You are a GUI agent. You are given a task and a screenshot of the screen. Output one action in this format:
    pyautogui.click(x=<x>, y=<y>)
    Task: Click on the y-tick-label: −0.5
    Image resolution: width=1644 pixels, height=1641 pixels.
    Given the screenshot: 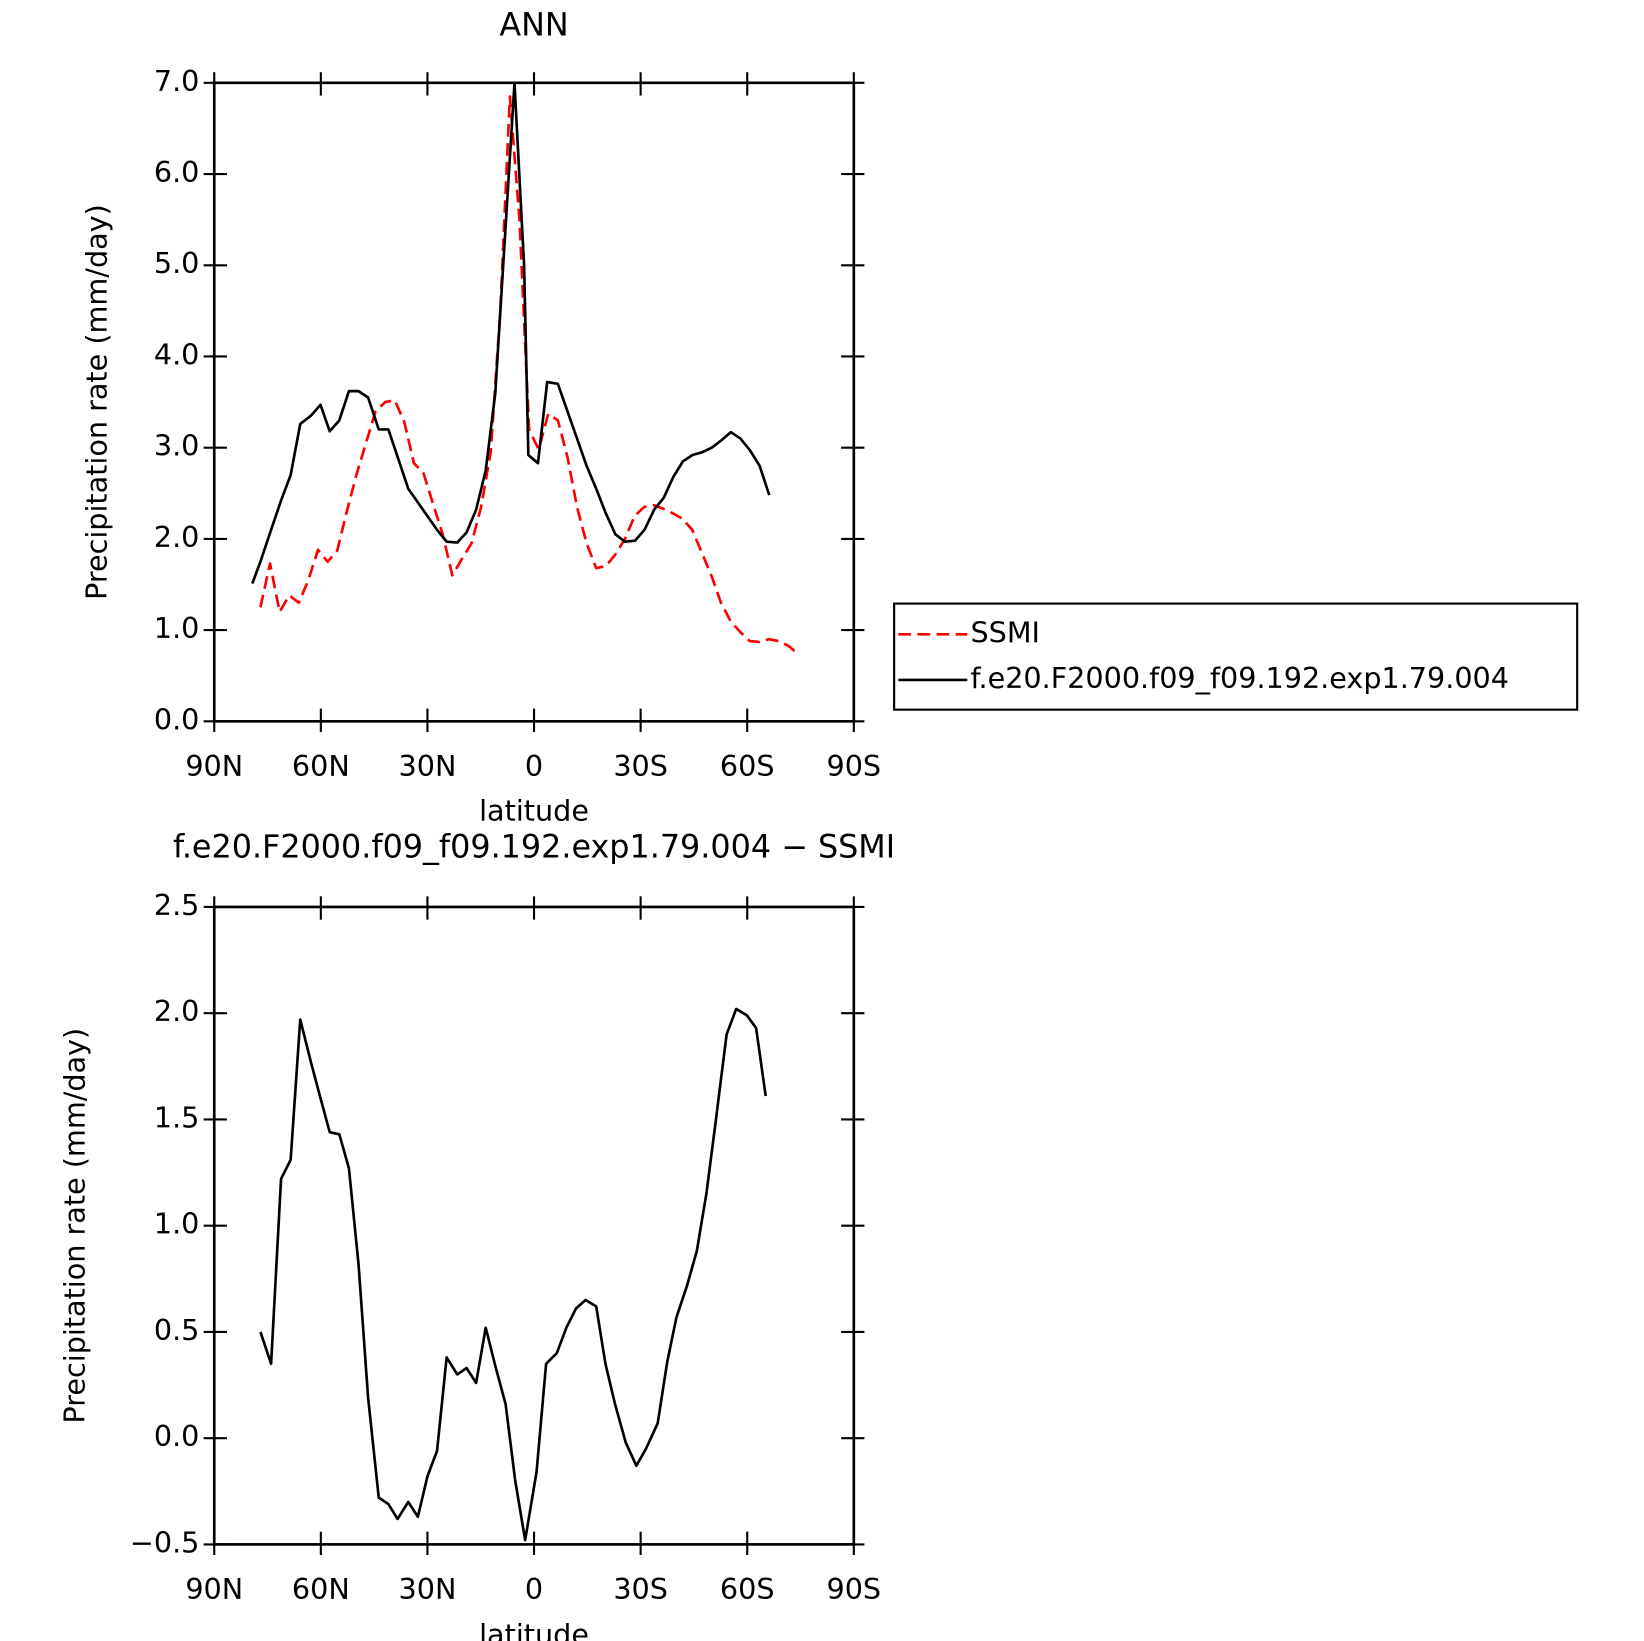 What is the action you would take?
    pyautogui.click(x=165, y=1542)
    